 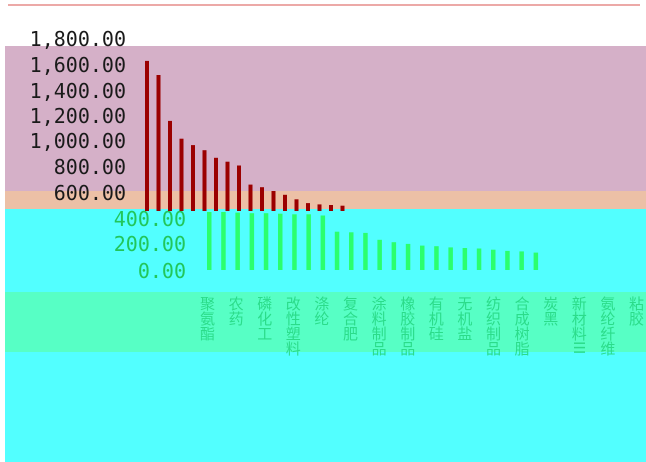 What do you see at coordinates (464, 318) in the screenshot?
I see `x-tick-label: 无机盐` at bounding box center [464, 318].